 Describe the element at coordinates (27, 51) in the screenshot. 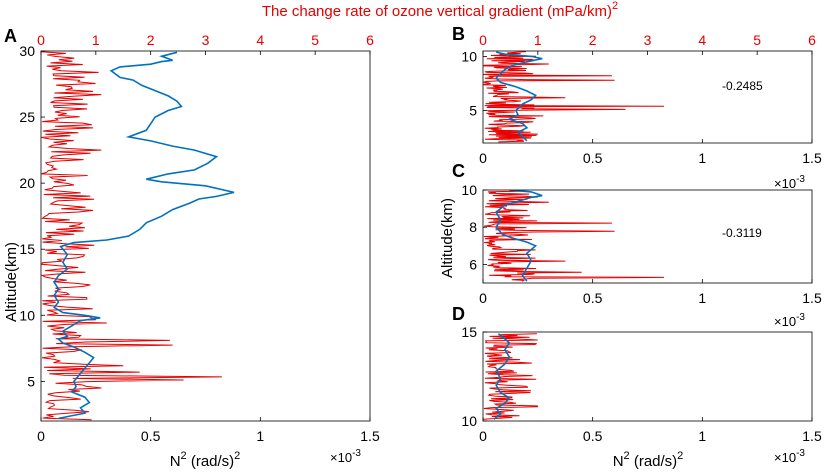

I see `y-tick-label: 30` at that location.